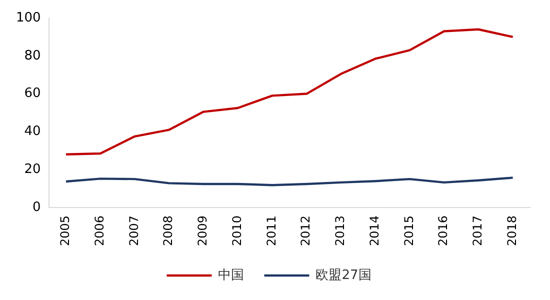  Describe the element at coordinates (32, 56) in the screenshot. I see `y-tick-label: 80` at that location.